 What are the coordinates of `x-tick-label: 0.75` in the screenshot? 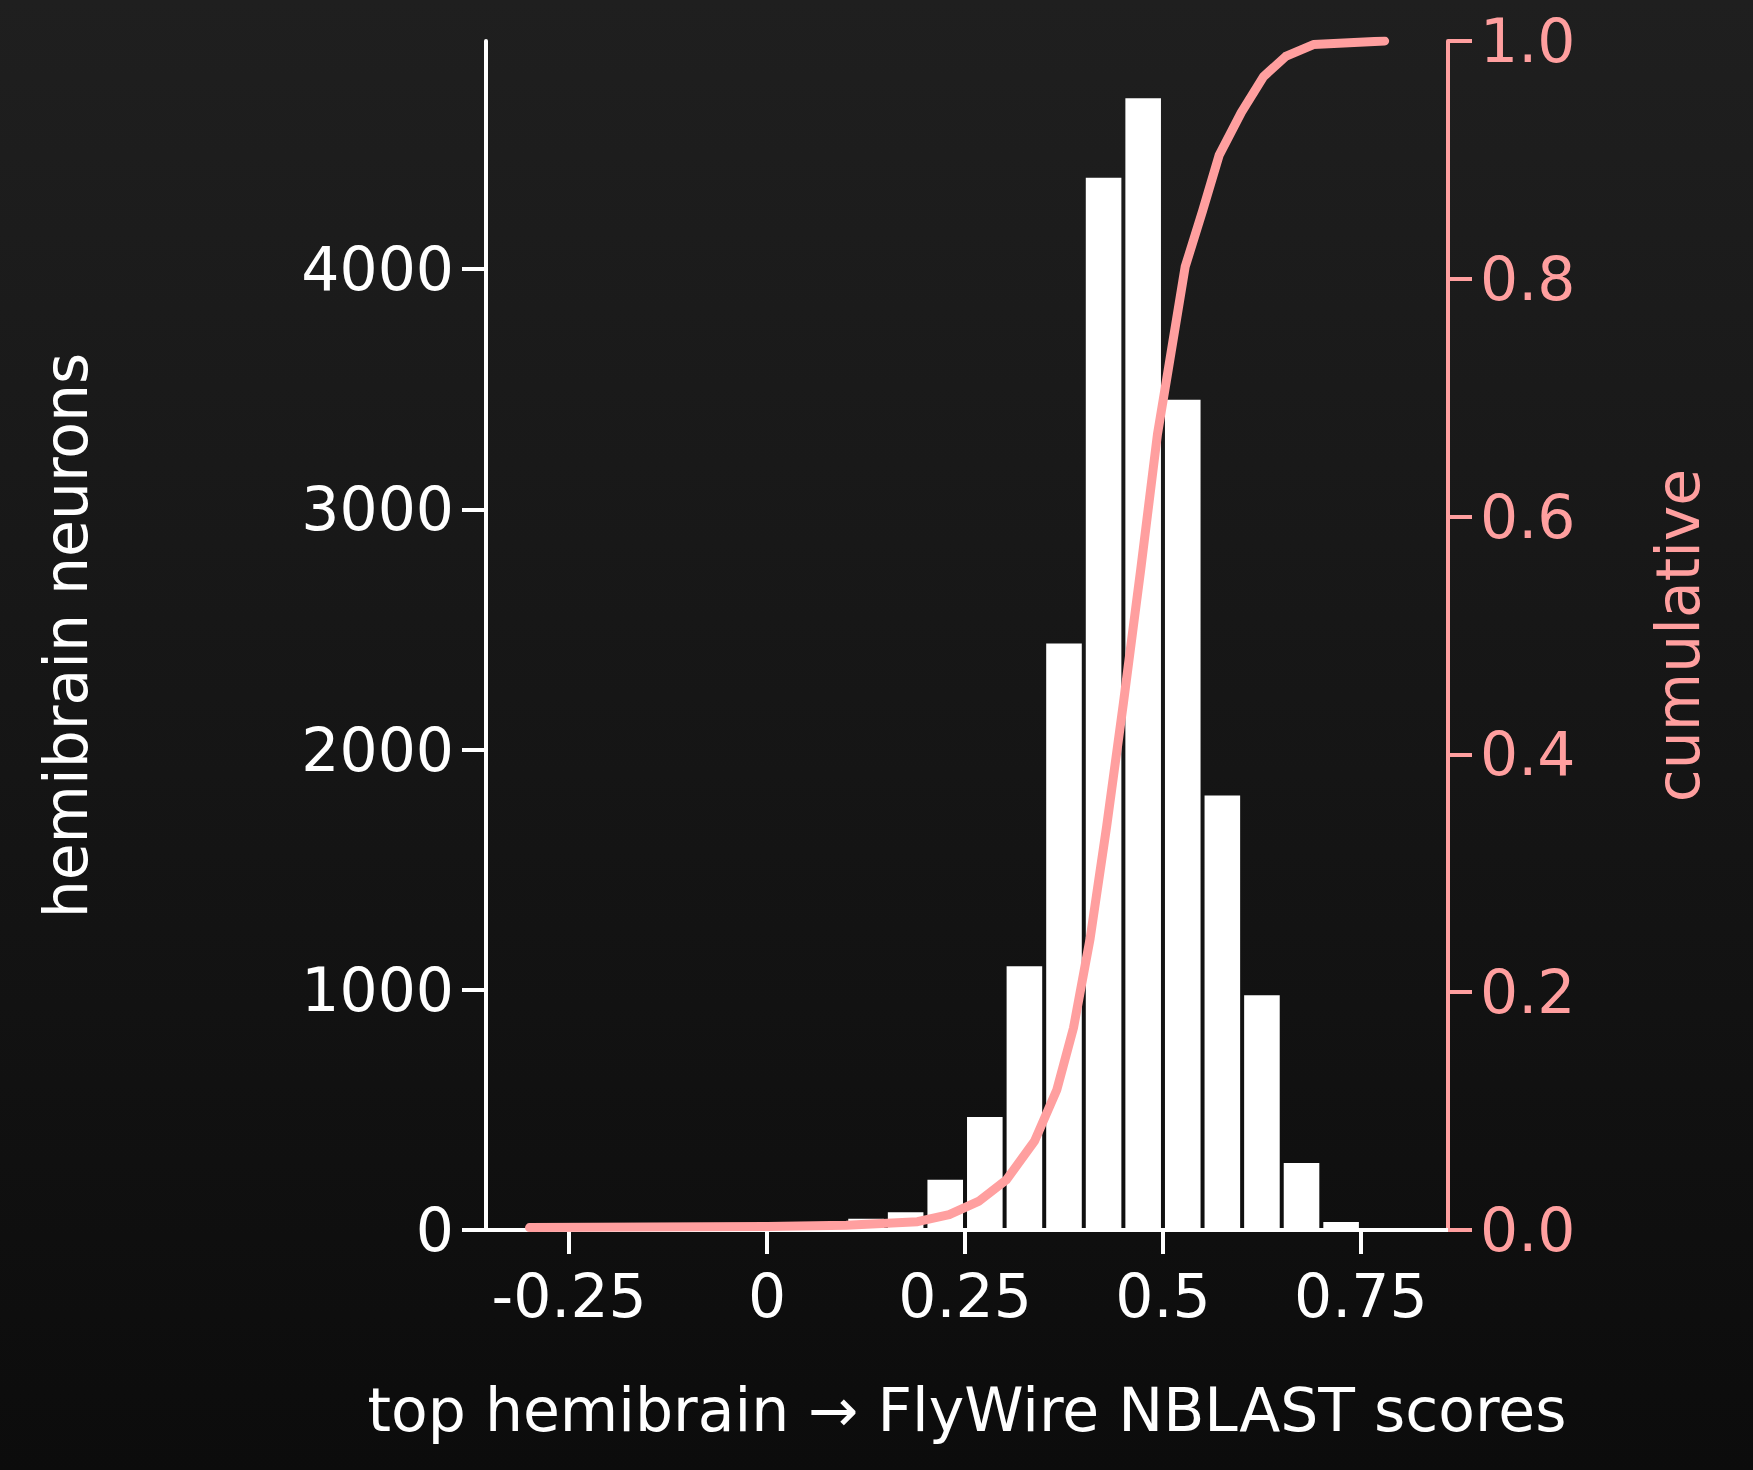 It's located at (1361, 1296).